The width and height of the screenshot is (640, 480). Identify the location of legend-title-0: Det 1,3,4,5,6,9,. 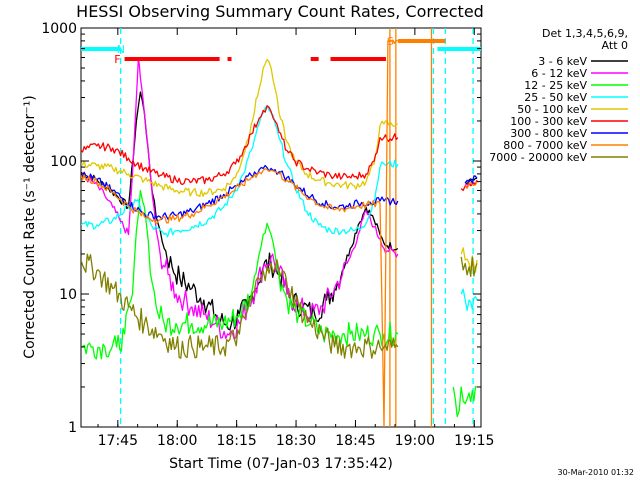
(585, 33).